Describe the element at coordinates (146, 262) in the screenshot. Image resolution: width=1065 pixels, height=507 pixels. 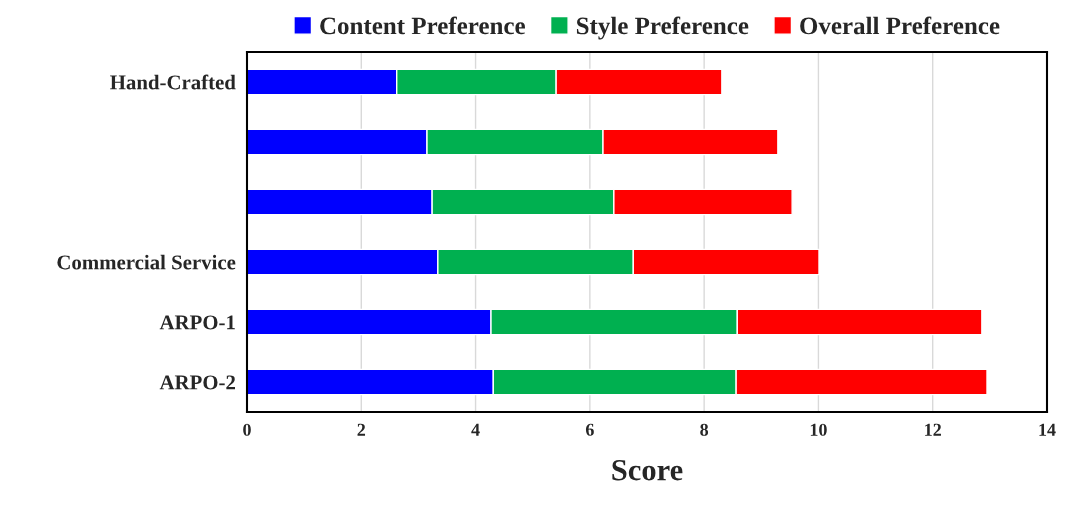
I see `y-tick-label: Commercial Service` at that location.